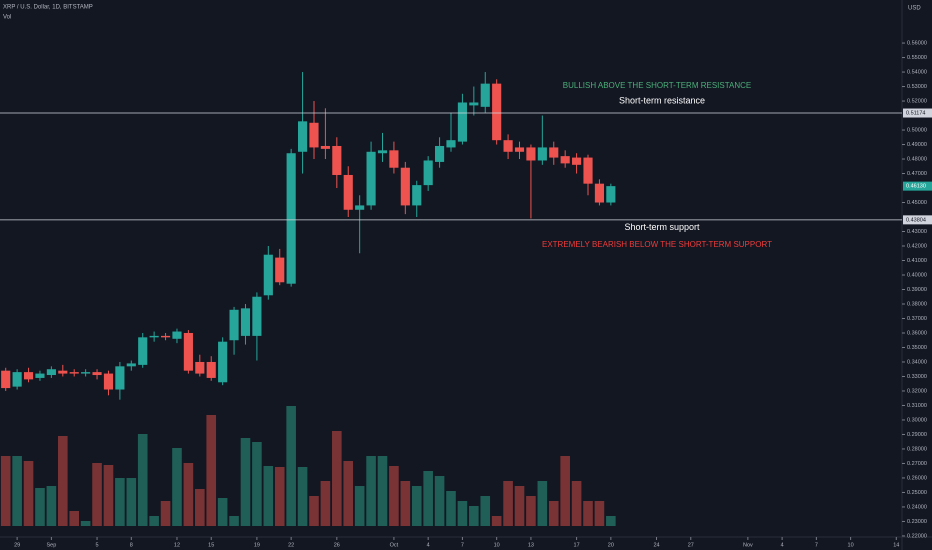  I want to click on y-tick-label: 0.24000, so click(917, 507).